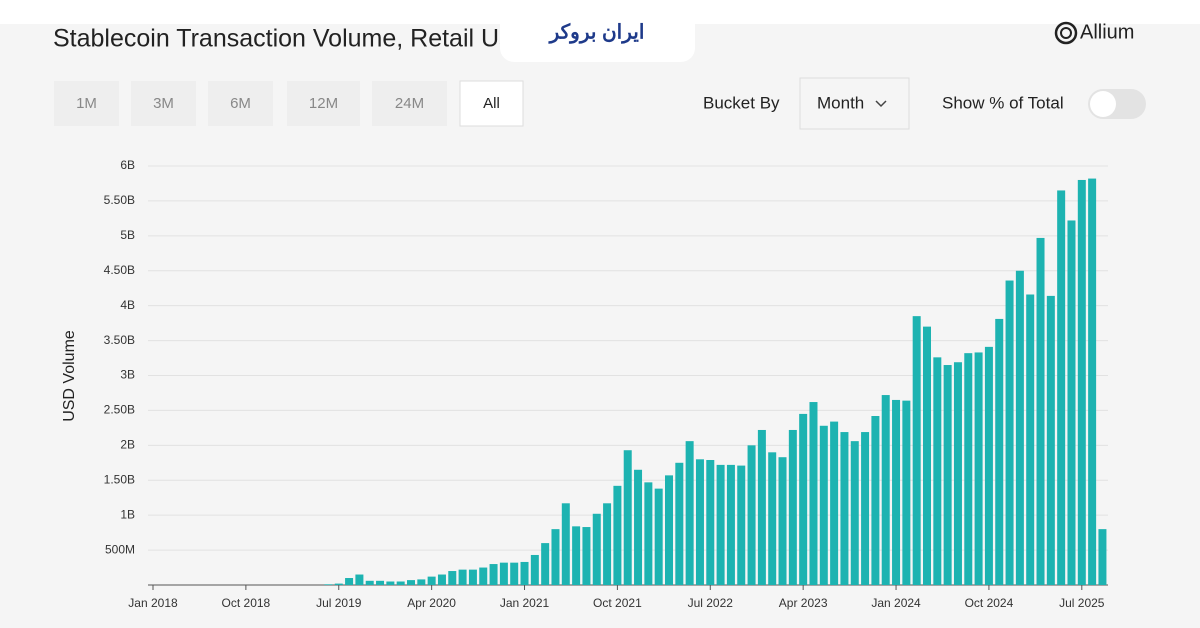 The height and width of the screenshot is (628, 1200). I want to click on brand-logo, so click(1066, 33).